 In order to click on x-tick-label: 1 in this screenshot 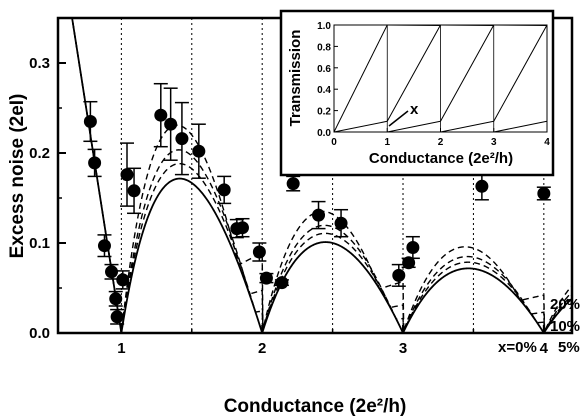, I will do `click(121, 348)`.